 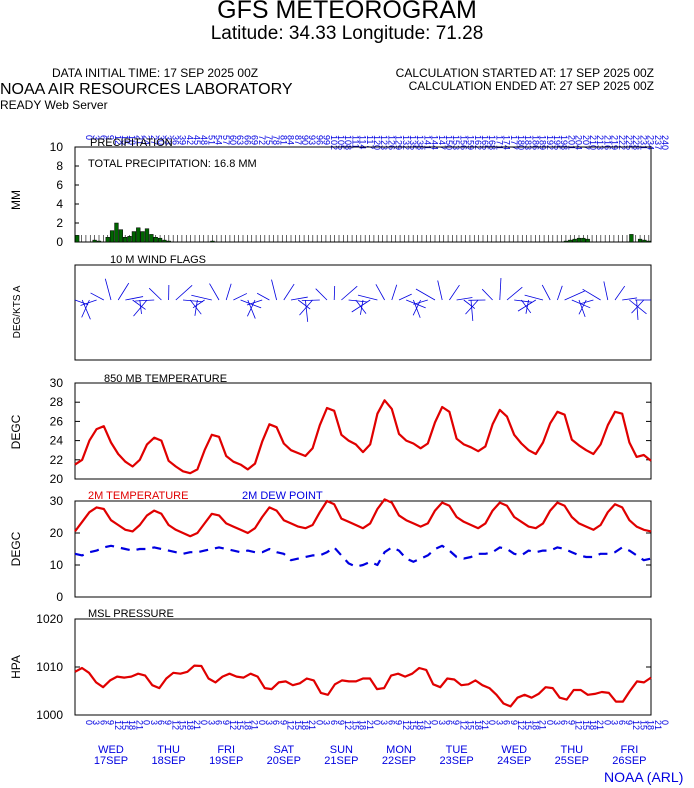 What do you see at coordinates (528, 142) in the screenshot?
I see `forecast-hour-label: 183` at bounding box center [528, 142].